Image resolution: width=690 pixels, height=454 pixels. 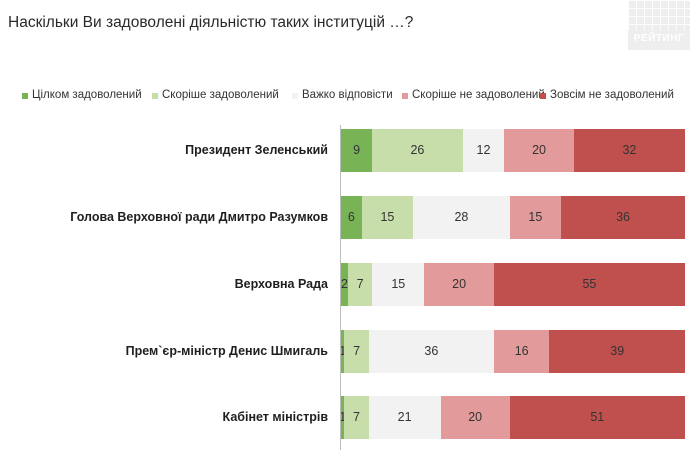 I want to click on data-label: 28, so click(x=461, y=217).